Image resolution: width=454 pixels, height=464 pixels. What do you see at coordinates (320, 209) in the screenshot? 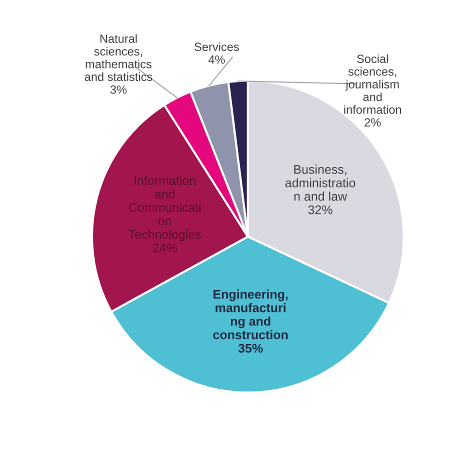
I see `data-label: 32%` at bounding box center [320, 209].